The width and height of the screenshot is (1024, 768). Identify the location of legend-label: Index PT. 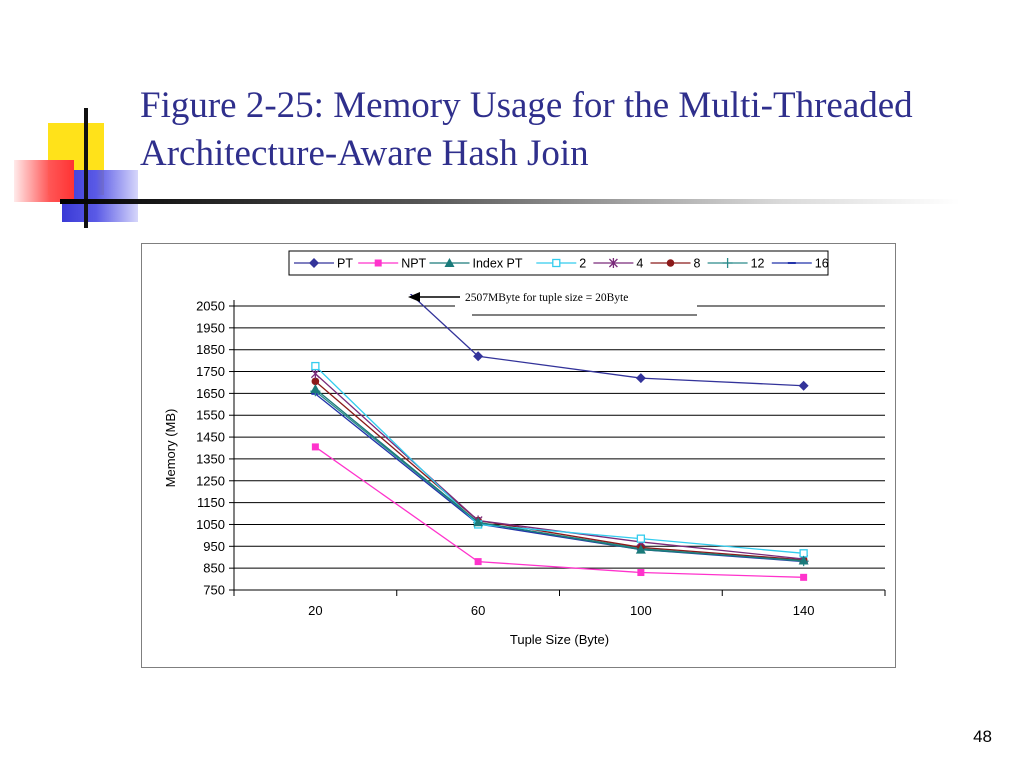
(498, 264).